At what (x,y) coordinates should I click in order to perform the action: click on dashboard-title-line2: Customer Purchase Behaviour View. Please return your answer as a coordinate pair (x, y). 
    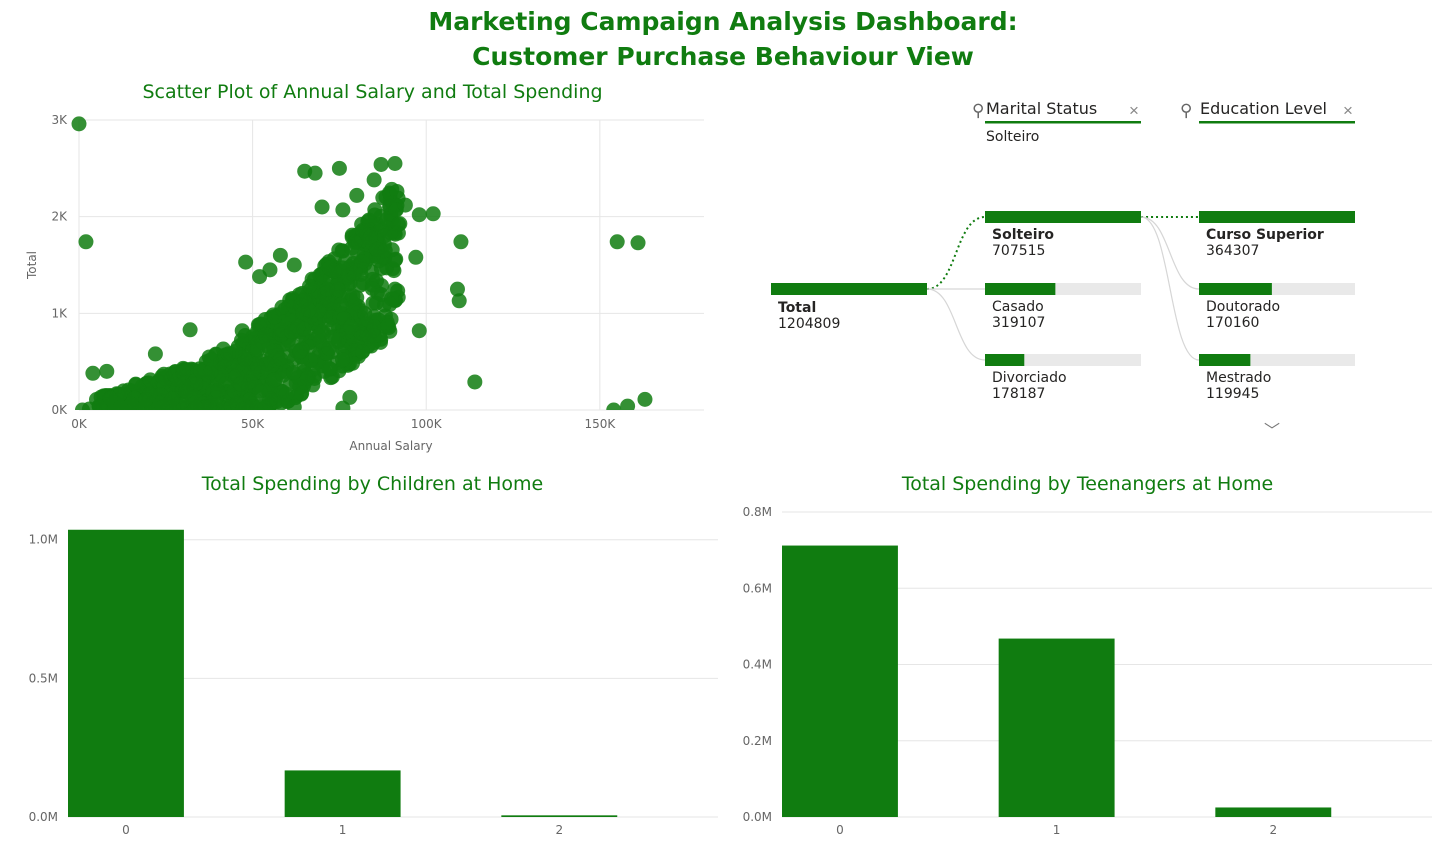
    Looking at the image, I should click on (723, 56).